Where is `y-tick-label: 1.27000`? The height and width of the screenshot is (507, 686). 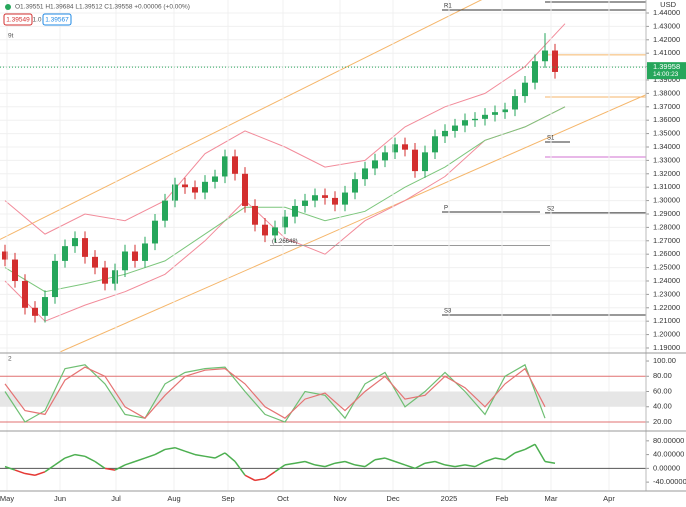
y-tick-label: 1.27000 is located at coordinates (666, 240).